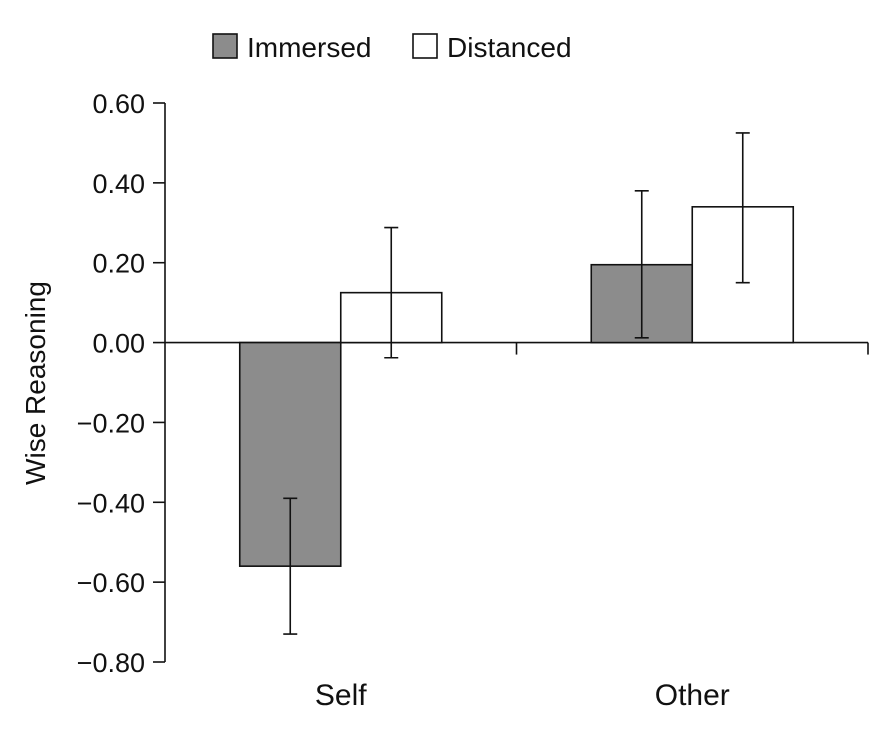 This screenshot has height=736, width=894. What do you see at coordinates (341, 695) in the screenshot?
I see `x-category-label: Self` at bounding box center [341, 695].